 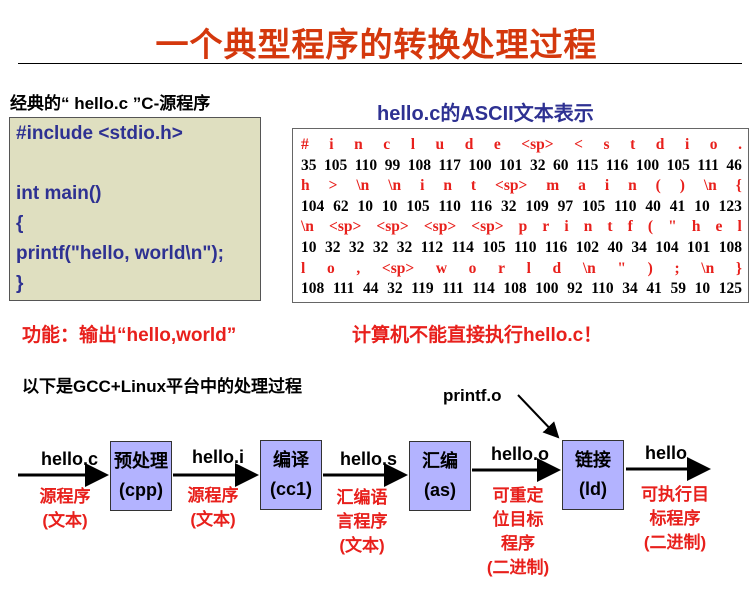 What do you see at coordinates (59, 193) in the screenshot?
I see `code-line: int main()` at bounding box center [59, 193].